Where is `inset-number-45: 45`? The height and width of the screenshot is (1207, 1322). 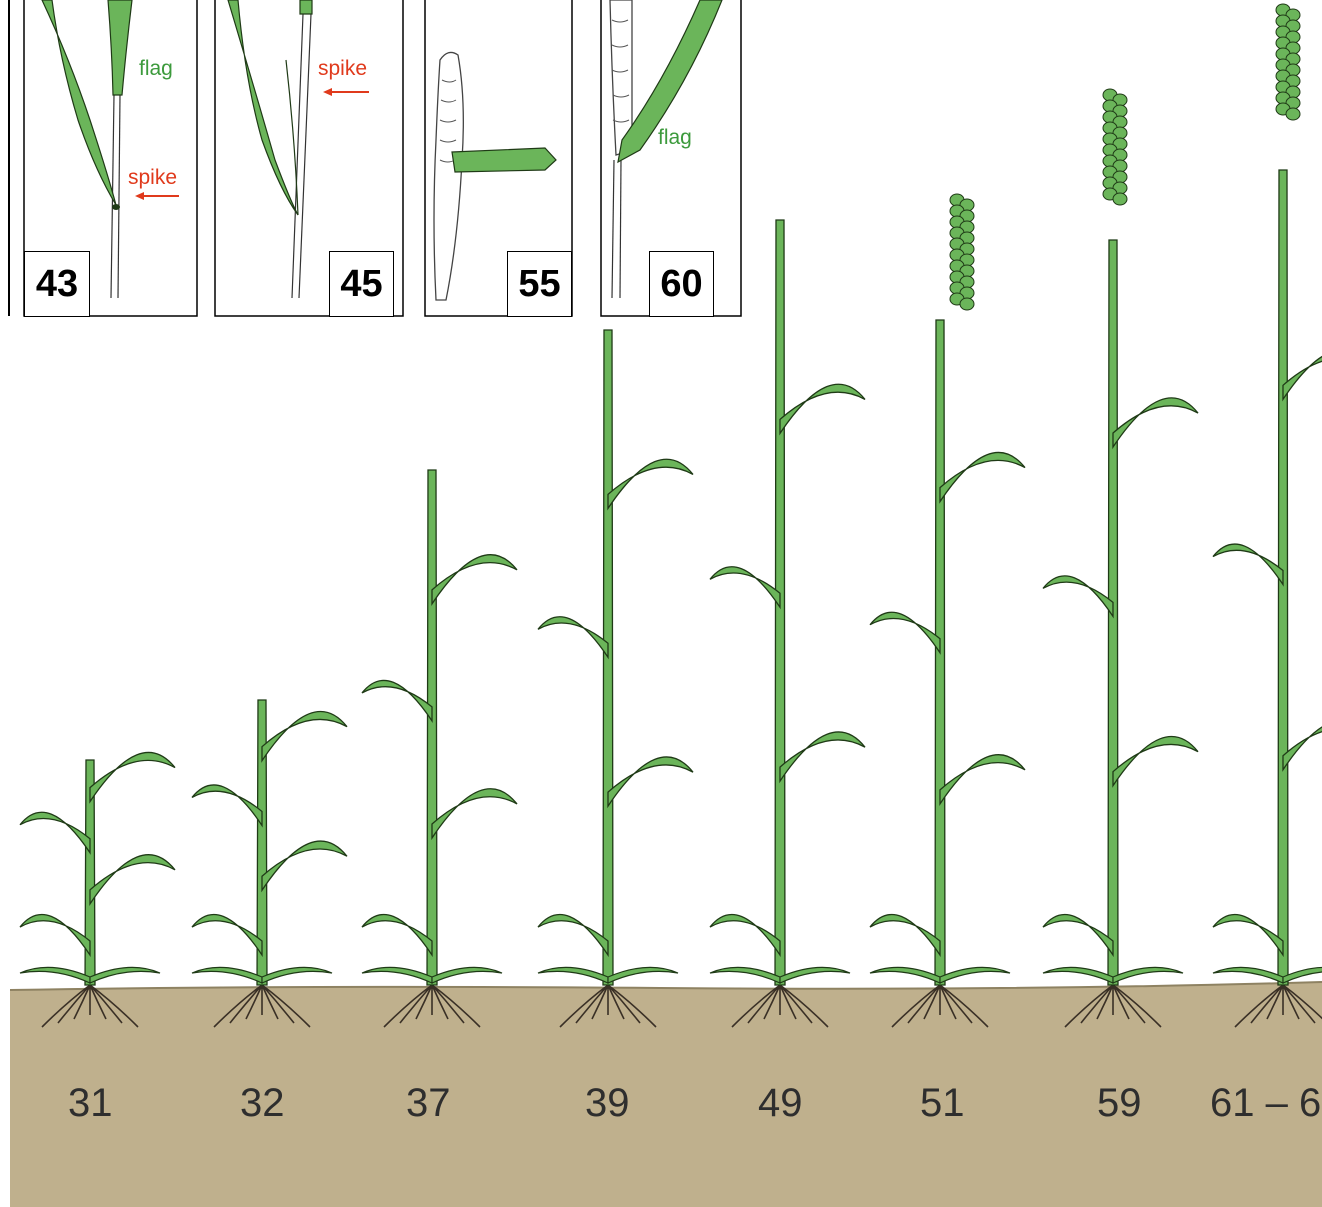 inset-number-45: 45 is located at coordinates (361, 284).